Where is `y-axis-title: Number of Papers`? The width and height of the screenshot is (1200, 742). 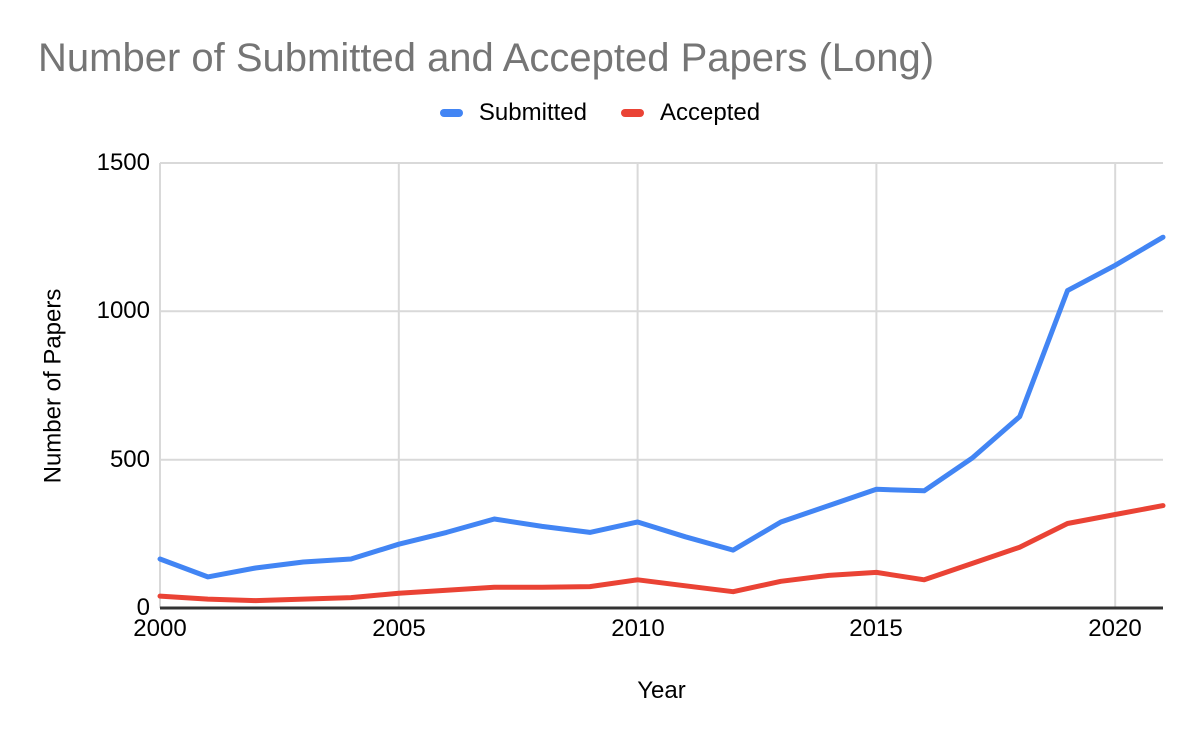
y-axis-title: Number of Papers is located at coordinates (53, 385).